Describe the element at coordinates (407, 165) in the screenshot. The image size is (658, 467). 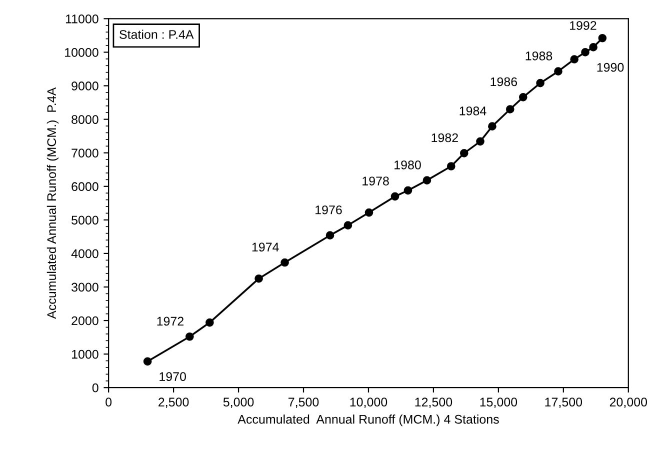
I see `annotation: 1980` at that location.